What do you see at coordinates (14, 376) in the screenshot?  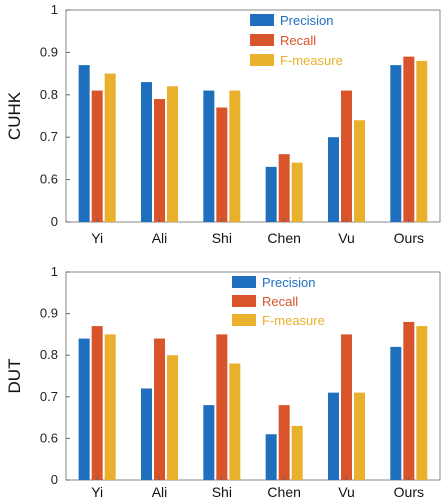 I see `y-axis-label: DUT` at bounding box center [14, 376].